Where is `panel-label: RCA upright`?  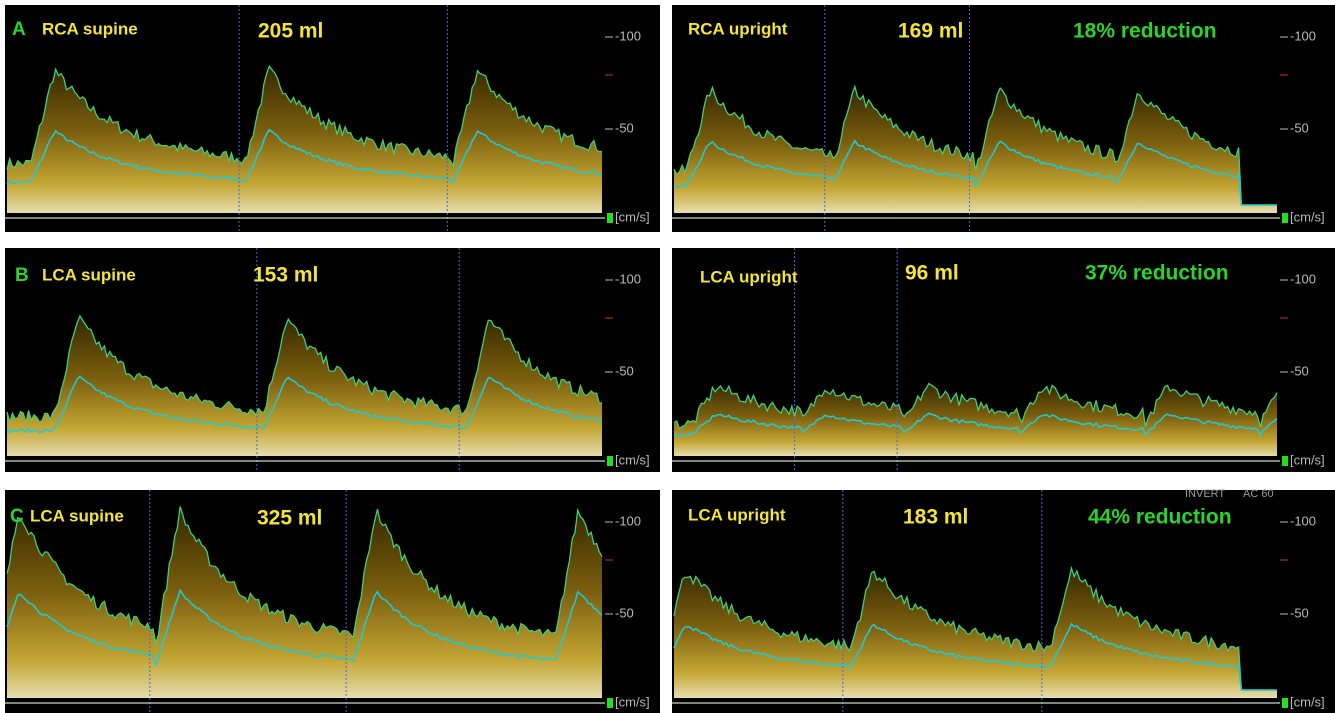
panel-label: RCA upright is located at coordinates (738, 28).